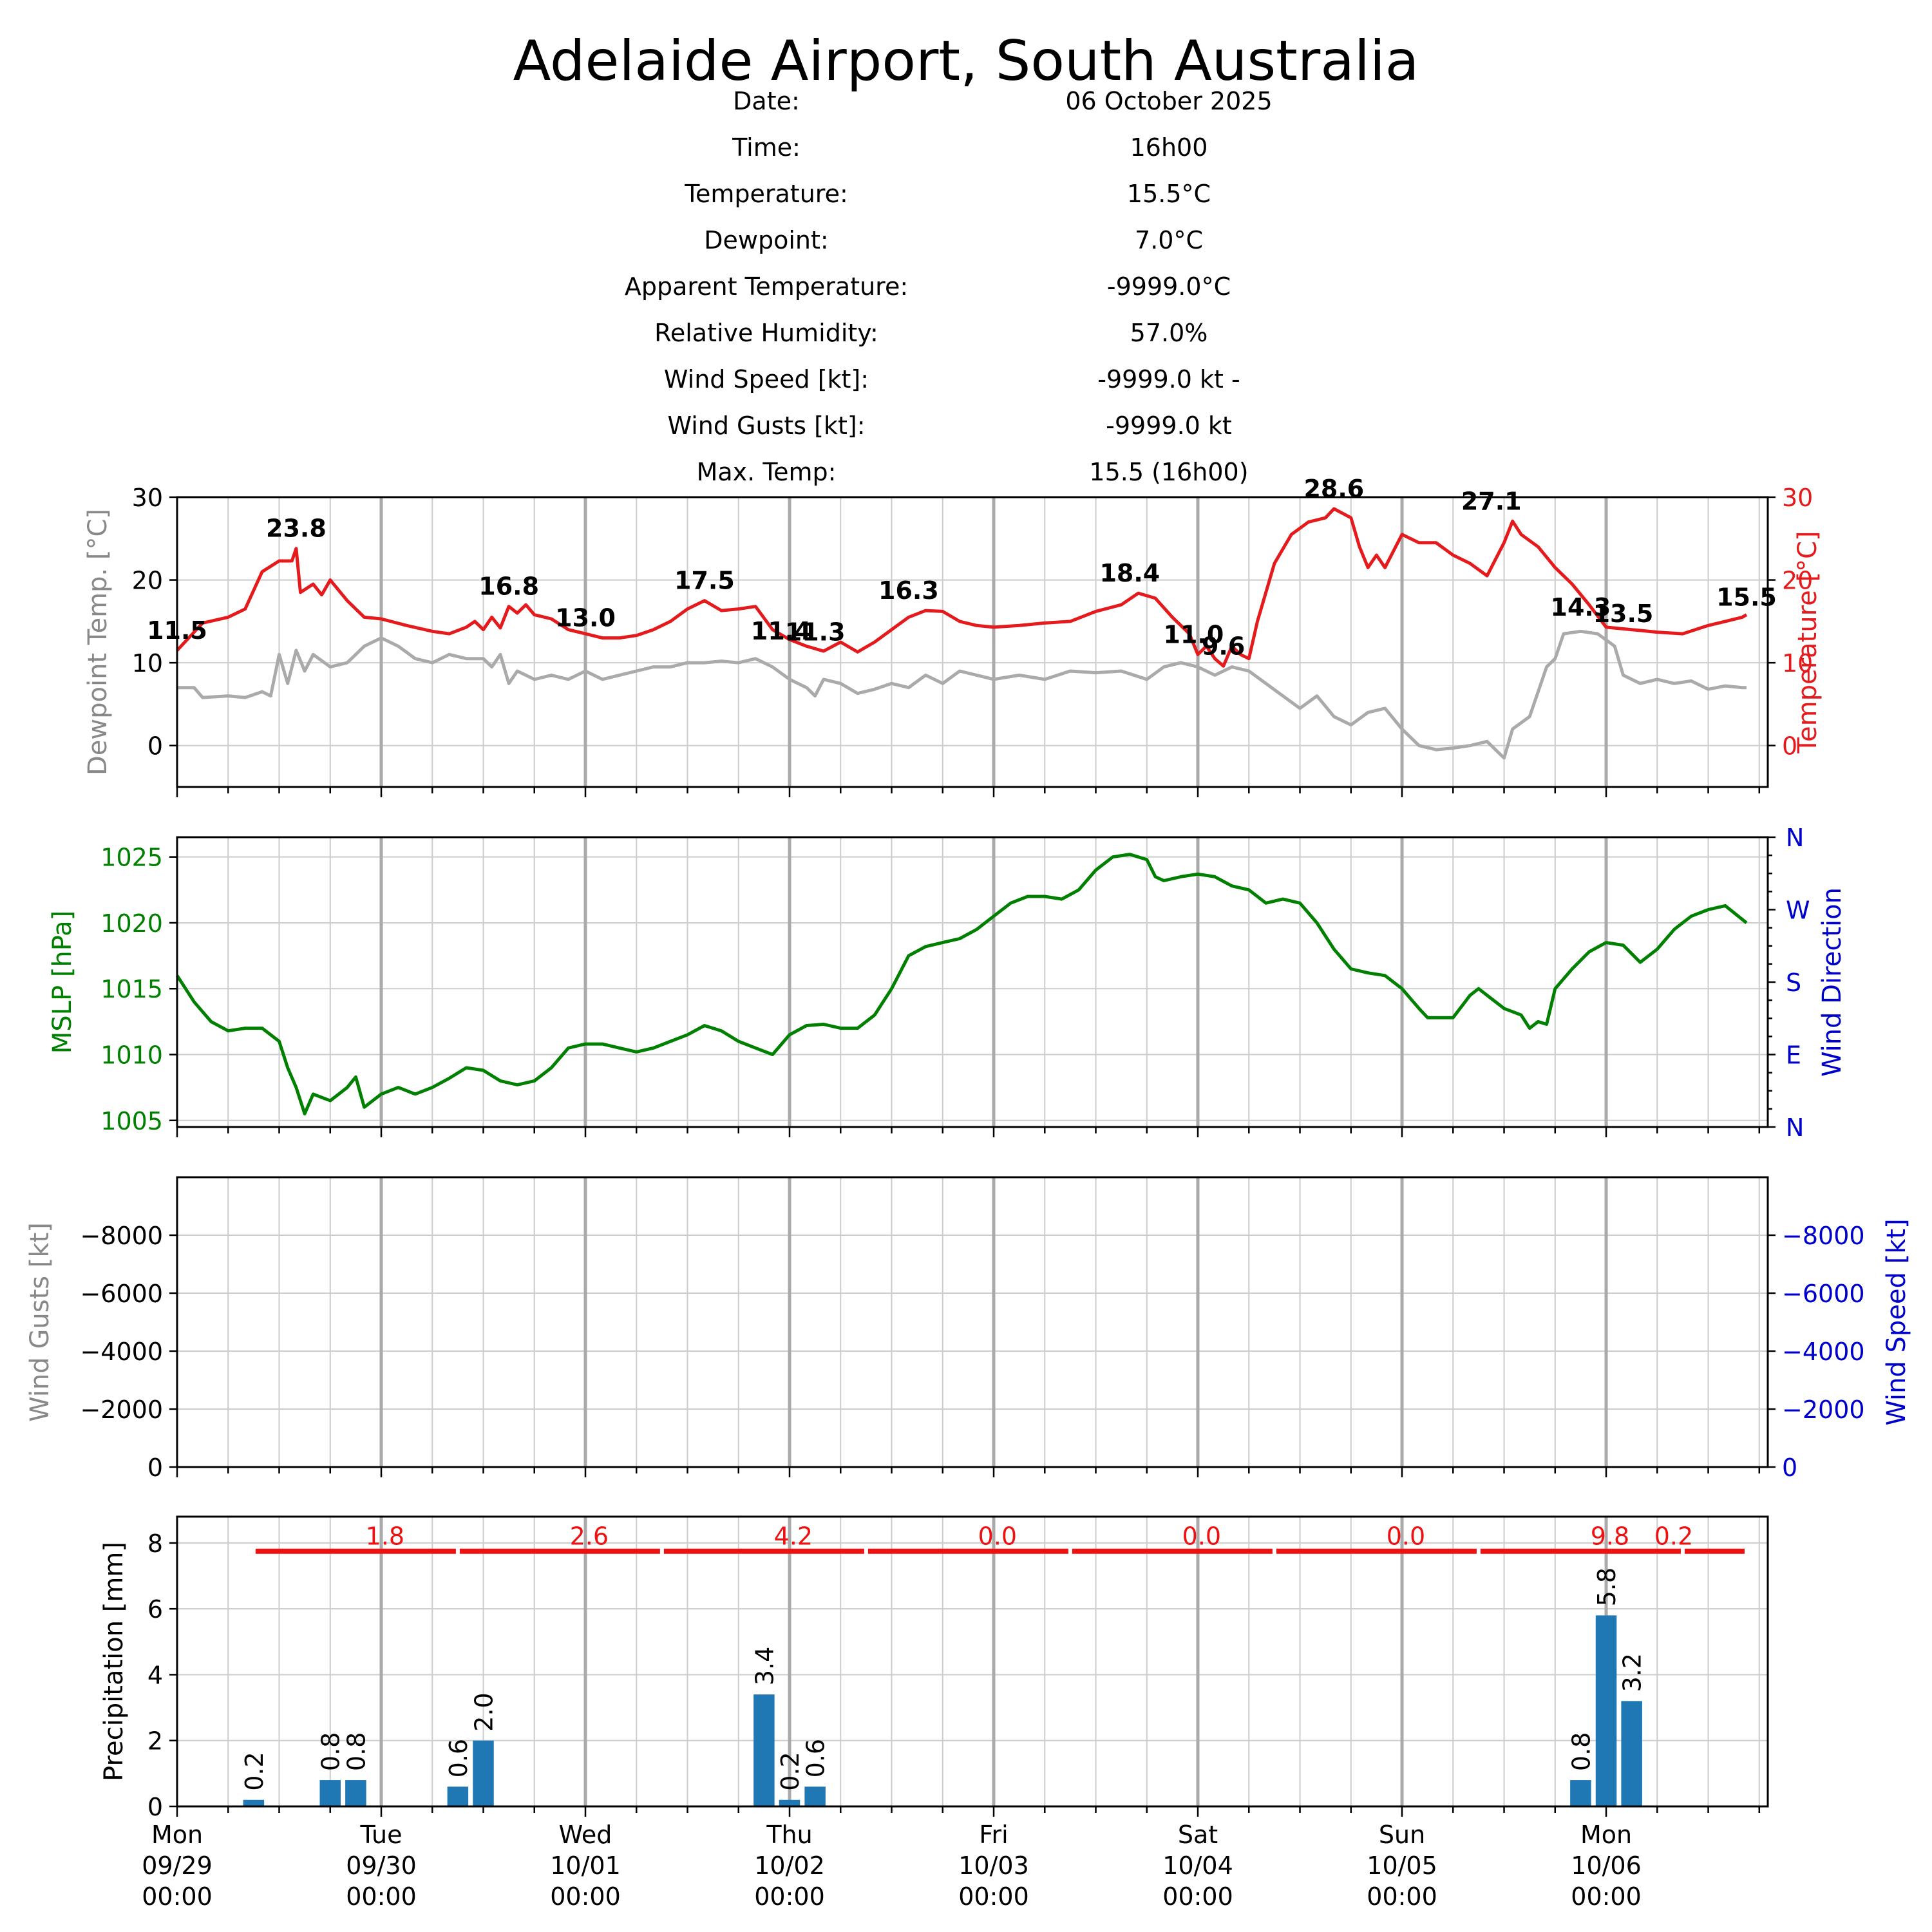 The height and width of the screenshot is (1932, 1932). I want to click on mslp-line, so click(962, 984).